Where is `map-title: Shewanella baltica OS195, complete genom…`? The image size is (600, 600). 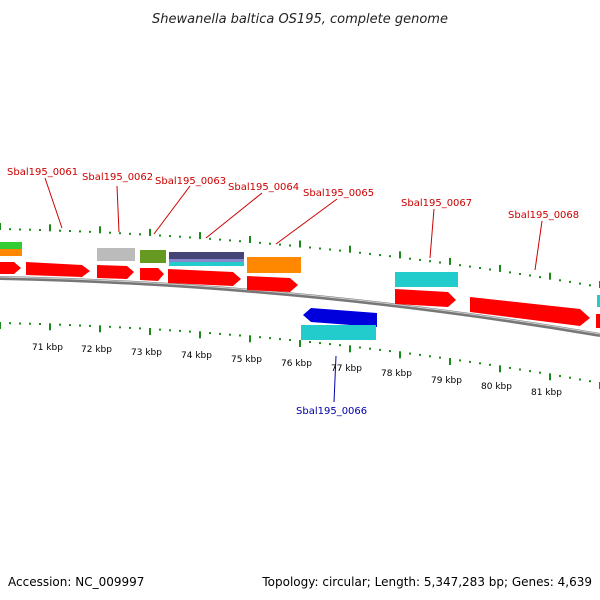 map-title: Shewanella baltica OS195, complete genom… is located at coordinates (300, 19).